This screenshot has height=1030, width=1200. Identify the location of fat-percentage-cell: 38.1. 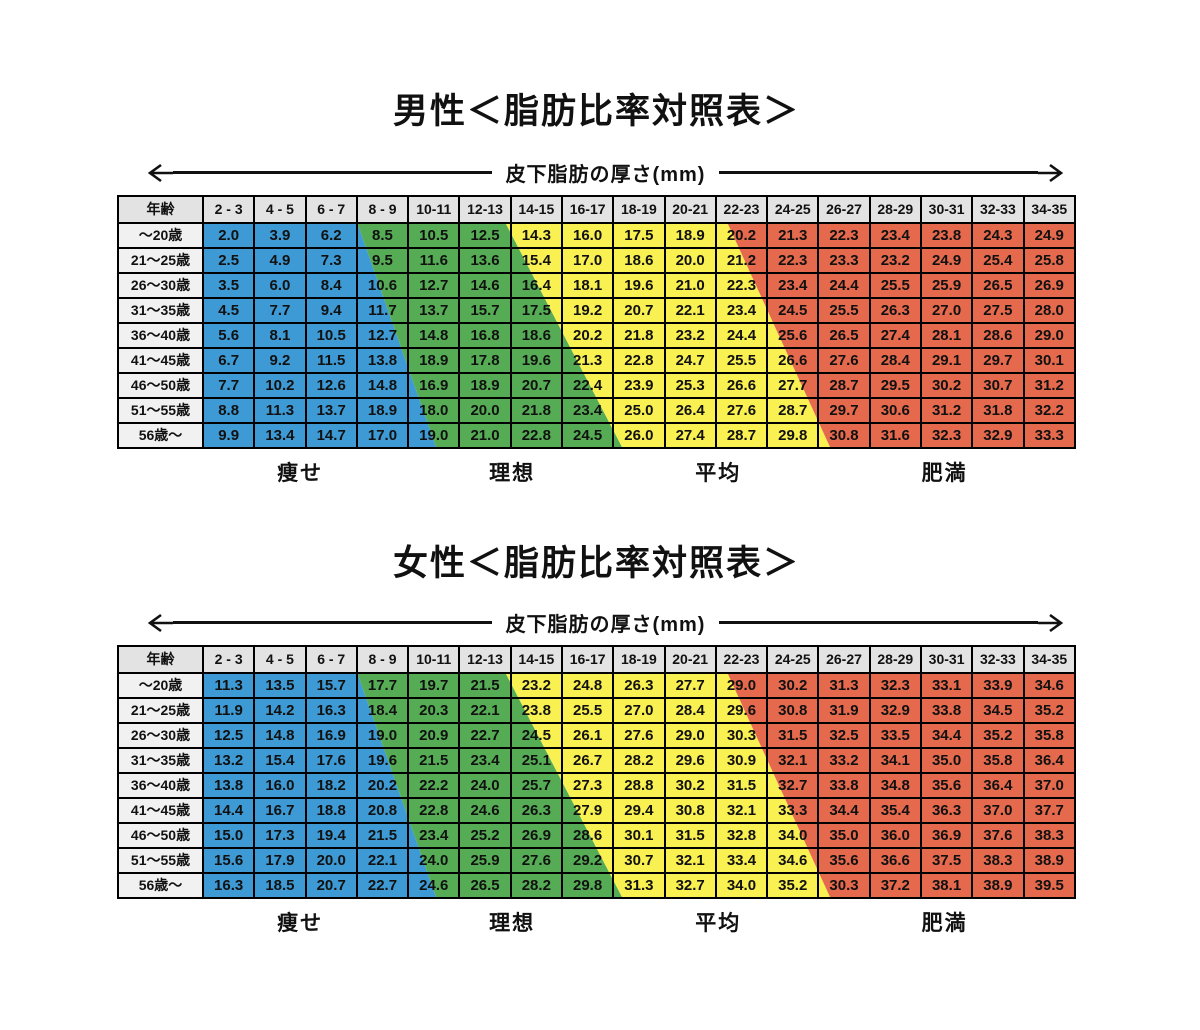
(946, 885).